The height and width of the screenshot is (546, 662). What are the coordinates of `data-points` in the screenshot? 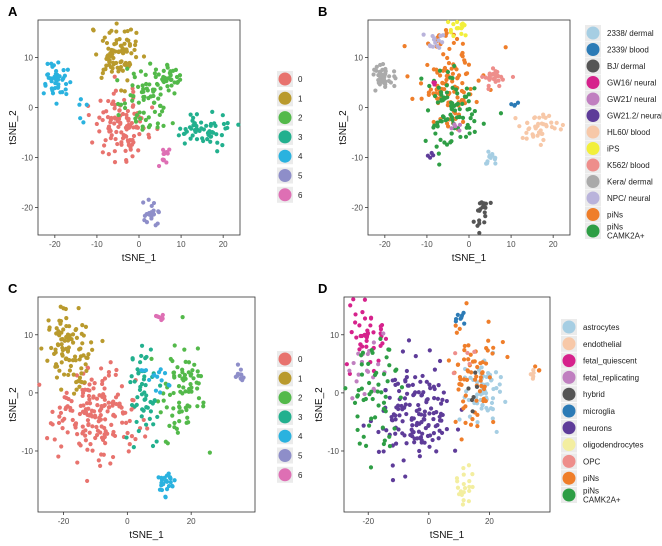 It's located at (141, 124).